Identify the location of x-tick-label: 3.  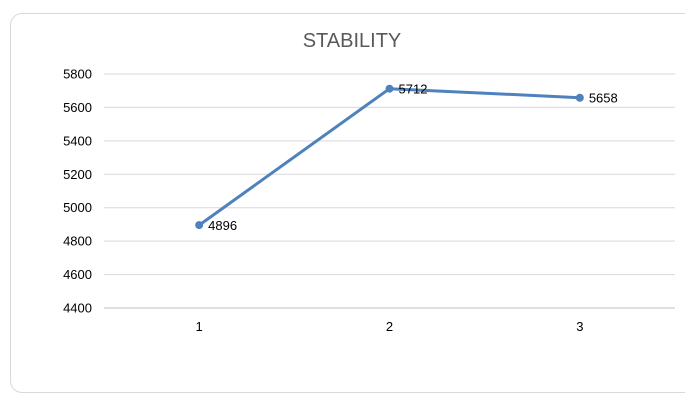
(579, 326).